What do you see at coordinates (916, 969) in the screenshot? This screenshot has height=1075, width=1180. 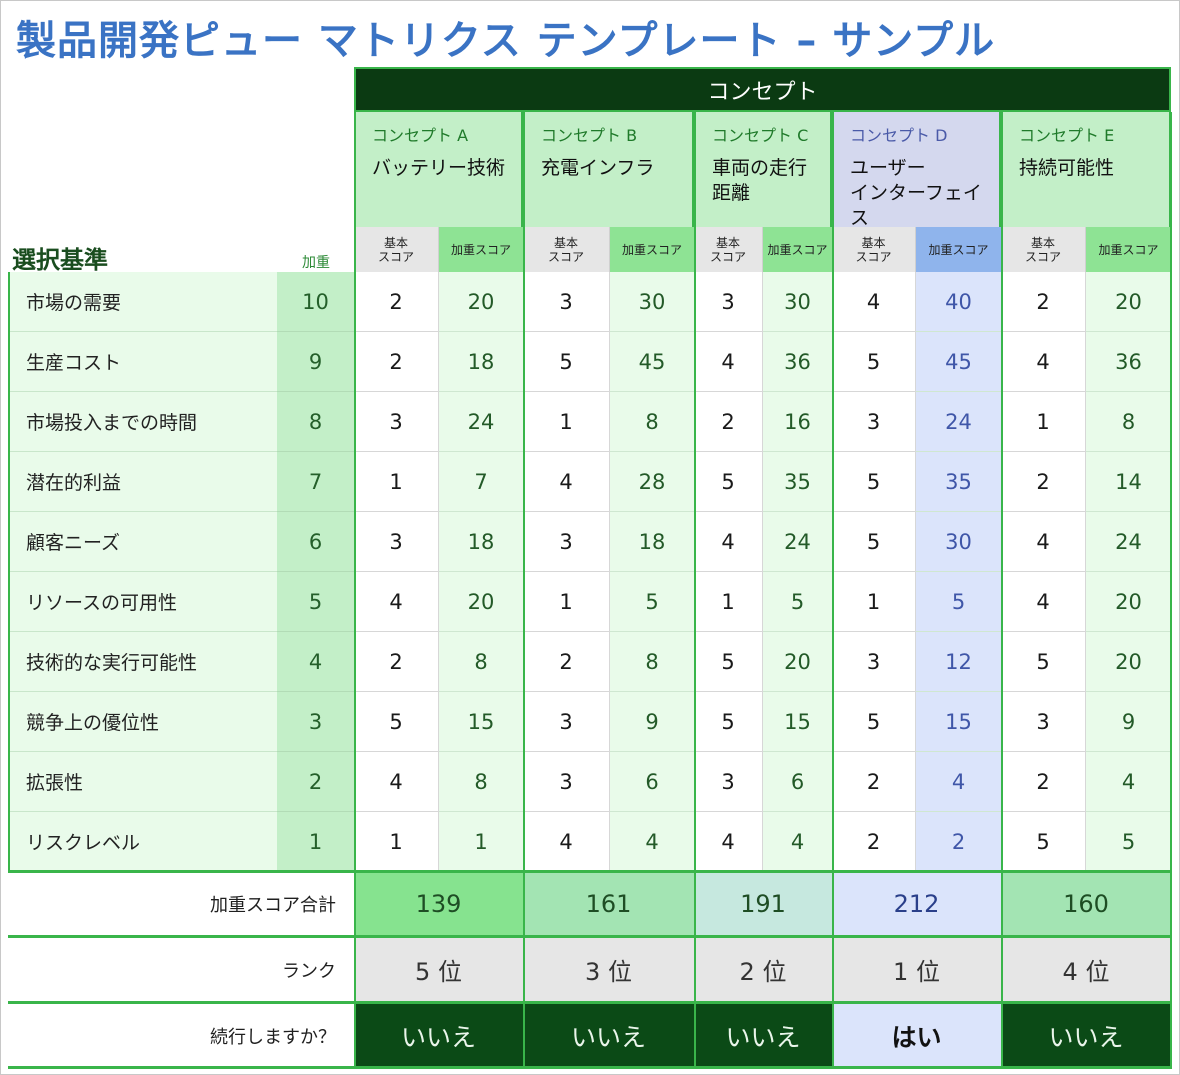 I see `rank-value: 1 位` at bounding box center [916, 969].